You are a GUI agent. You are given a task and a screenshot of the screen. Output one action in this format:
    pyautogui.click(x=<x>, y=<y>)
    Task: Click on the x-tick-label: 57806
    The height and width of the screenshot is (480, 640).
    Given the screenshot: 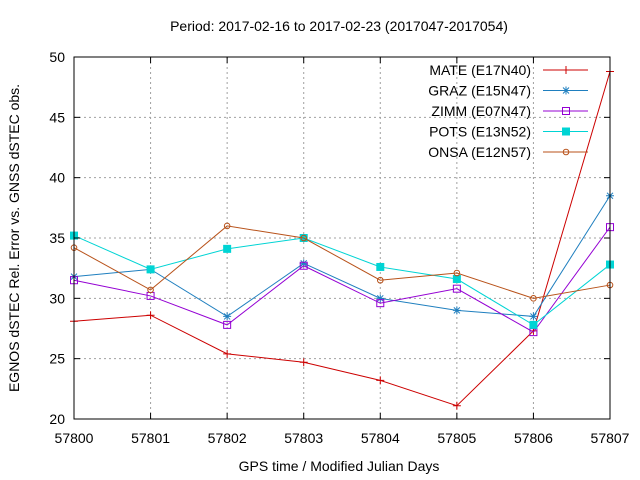 What is the action you would take?
    pyautogui.click(x=533, y=438)
    